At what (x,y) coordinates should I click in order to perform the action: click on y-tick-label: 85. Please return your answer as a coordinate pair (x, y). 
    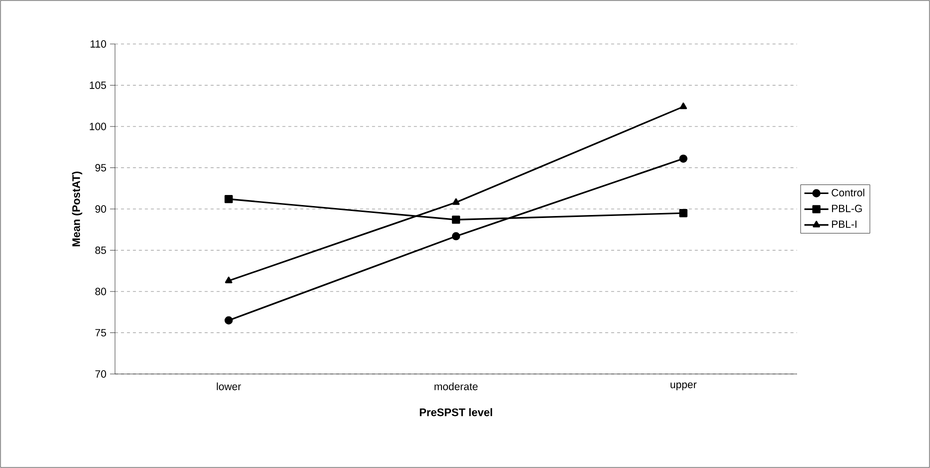
    Looking at the image, I should click on (100, 250).